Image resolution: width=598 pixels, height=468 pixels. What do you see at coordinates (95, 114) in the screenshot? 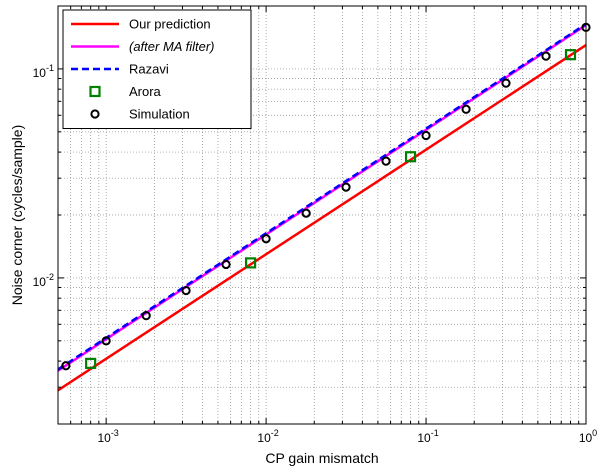
I see `legend-swatch-simulation` at bounding box center [95, 114].